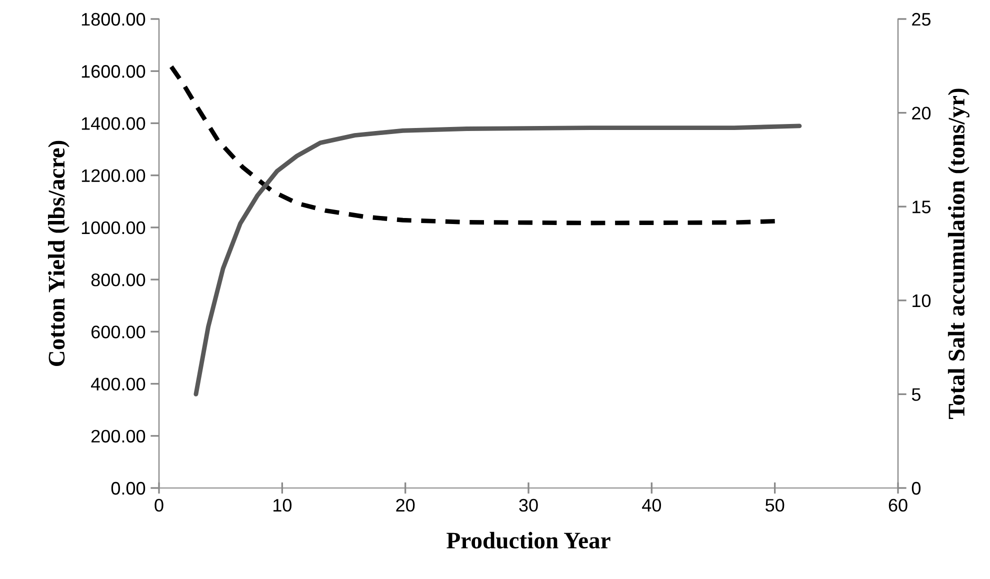 This screenshot has height=579, width=990. What do you see at coordinates (921, 113) in the screenshot?
I see `y2-tick-label: 20` at bounding box center [921, 113].